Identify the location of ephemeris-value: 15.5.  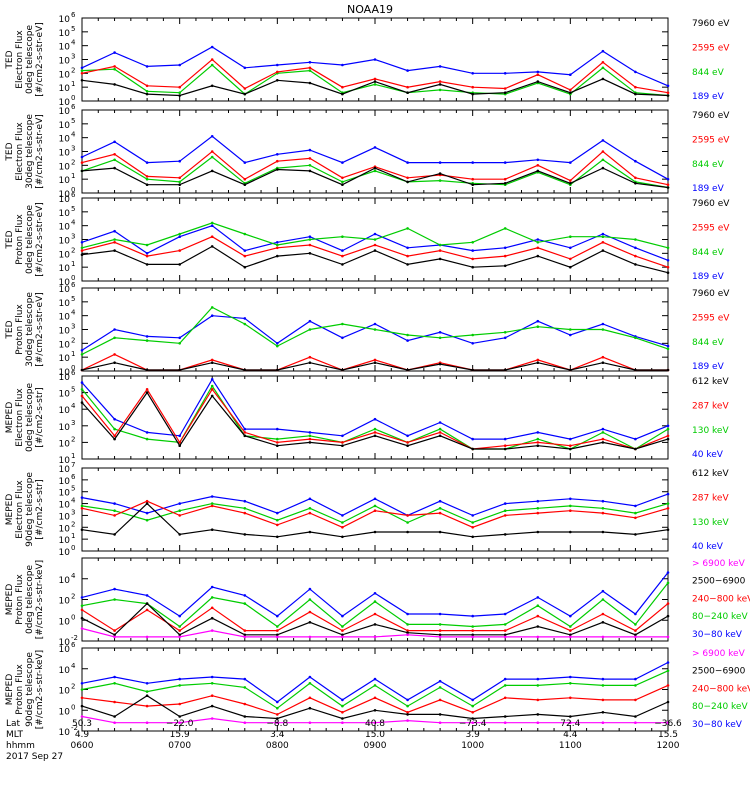
(668, 735).